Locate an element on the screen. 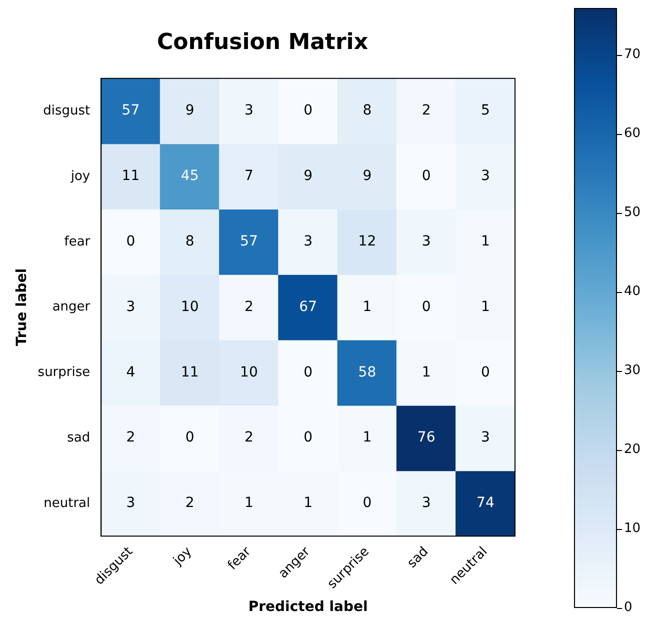 This screenshot has height=632, width=650. color-bar-label: 10 is located at coordinates (632, 529).